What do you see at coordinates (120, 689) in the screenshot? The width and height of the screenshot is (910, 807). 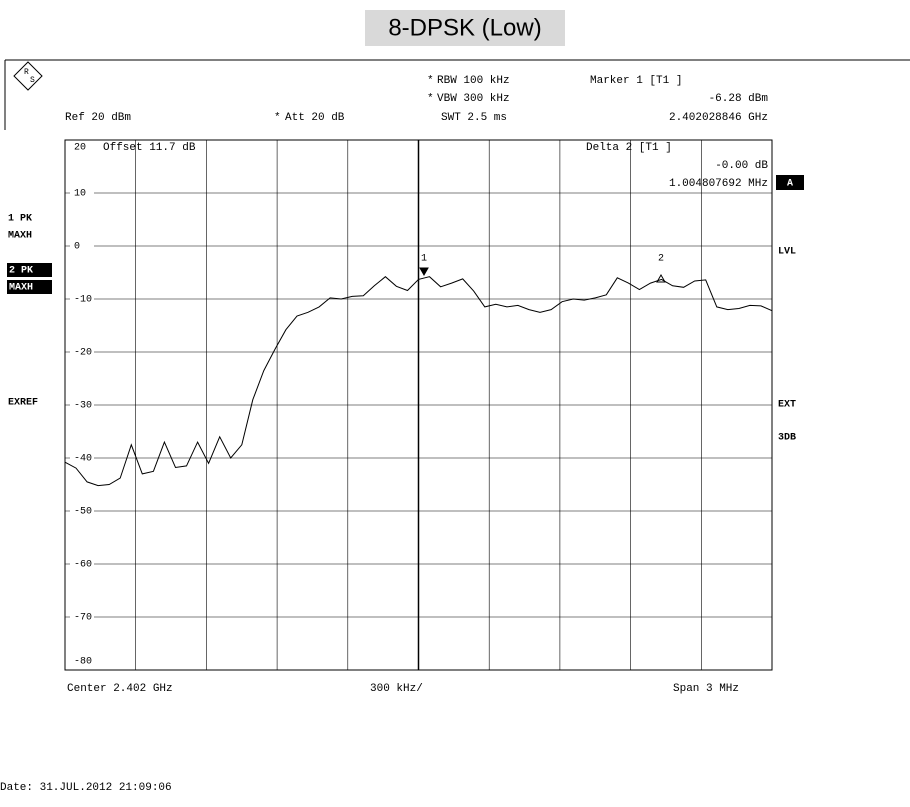 I see `label: Center 2.402 GHz` at bounding box center [120, 689].